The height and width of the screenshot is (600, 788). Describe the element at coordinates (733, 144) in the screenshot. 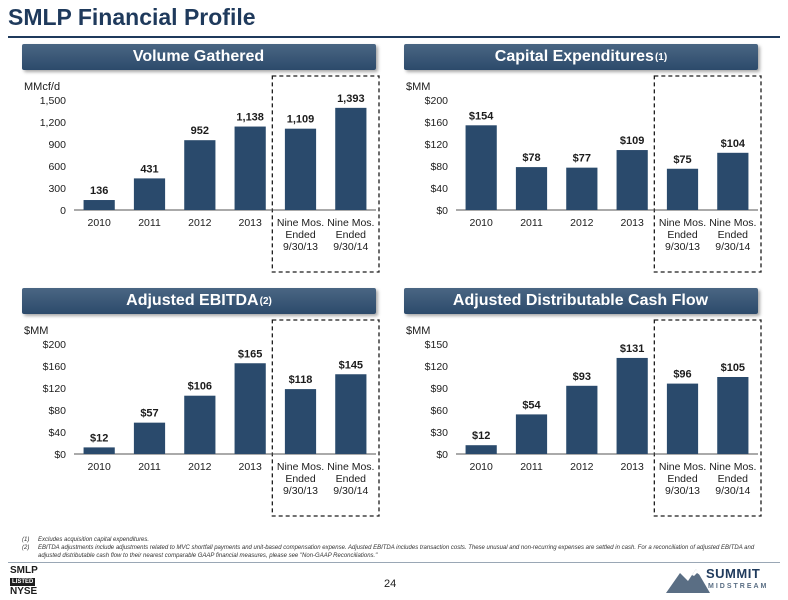

I see `bar-value-label: $104` at that location.